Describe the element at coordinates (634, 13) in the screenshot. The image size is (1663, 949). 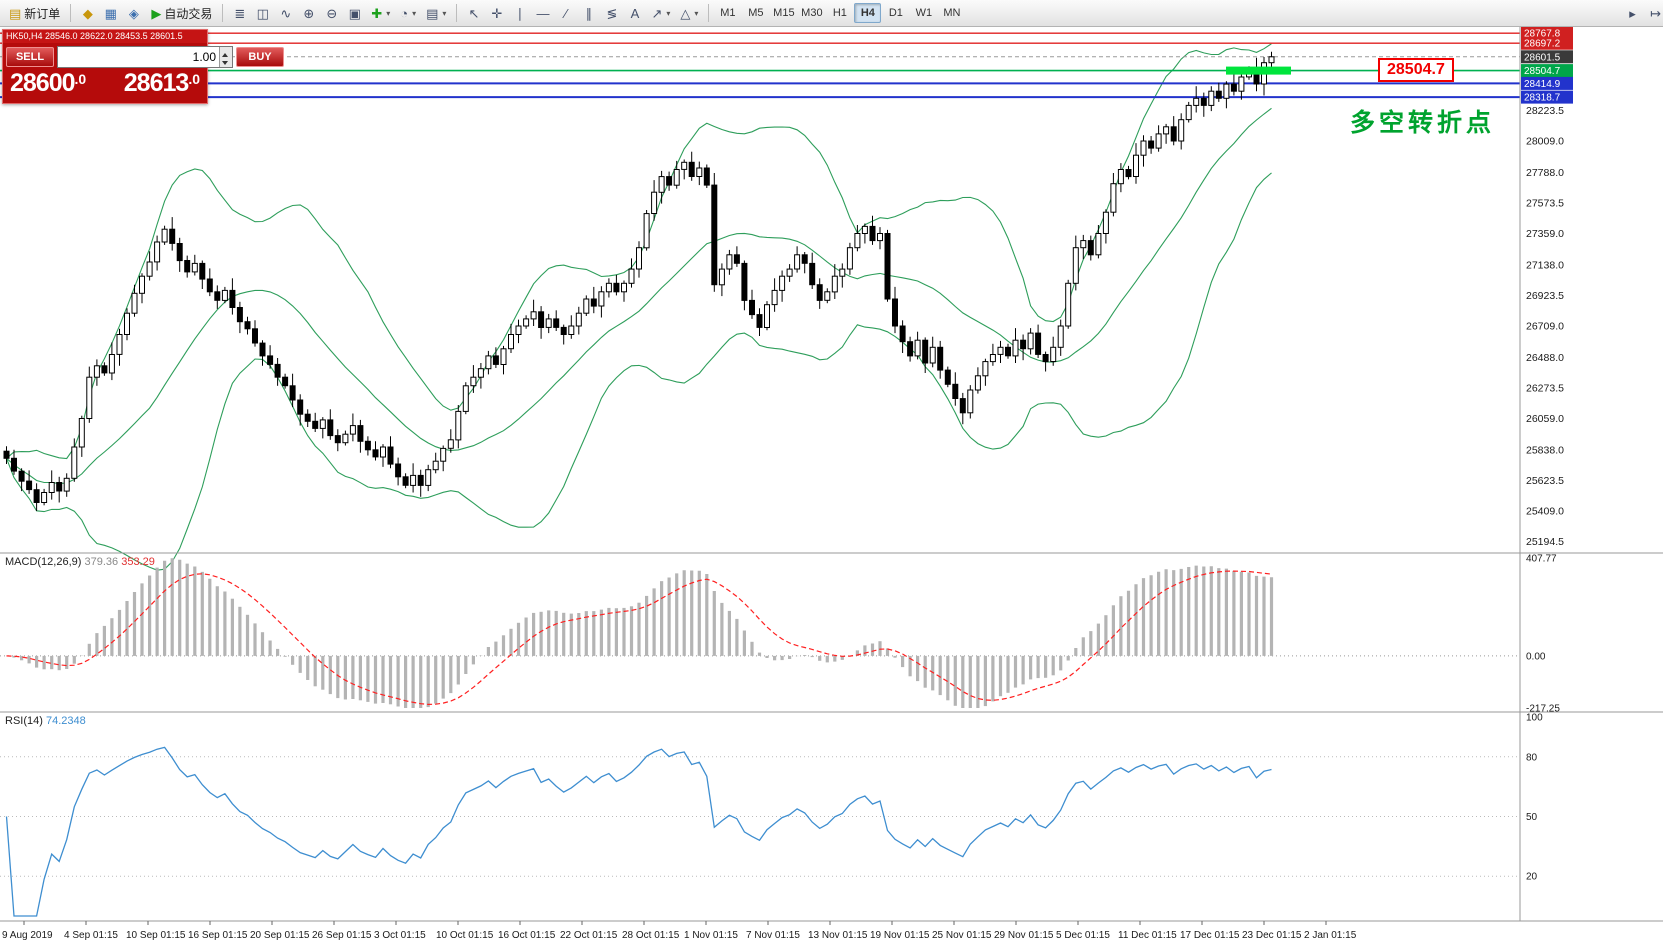
I see `text-icon: A` at that location.